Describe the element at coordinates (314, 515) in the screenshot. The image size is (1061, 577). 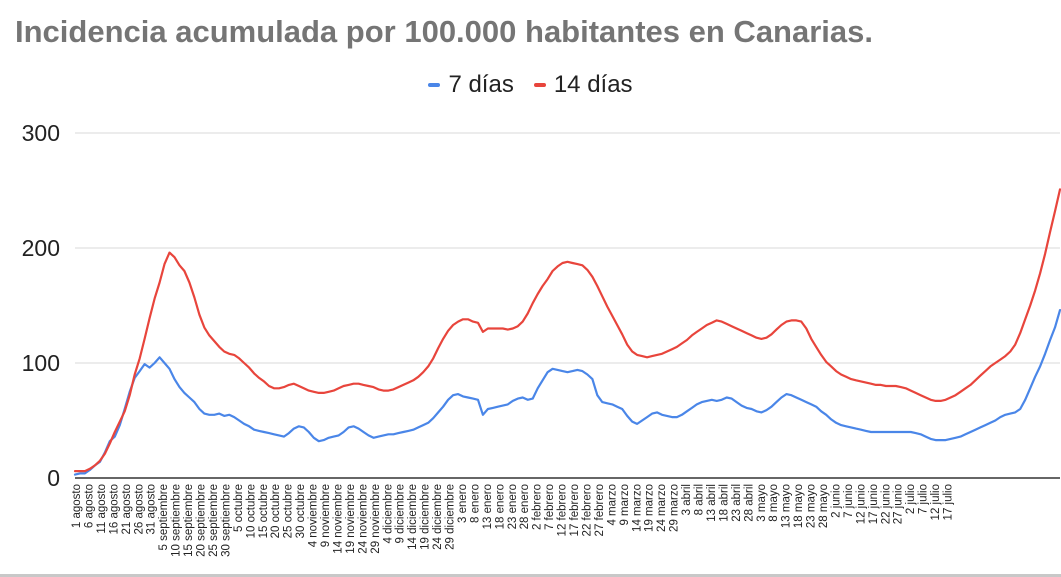
I see `x-tick-label: 4 noviembre` at that location.